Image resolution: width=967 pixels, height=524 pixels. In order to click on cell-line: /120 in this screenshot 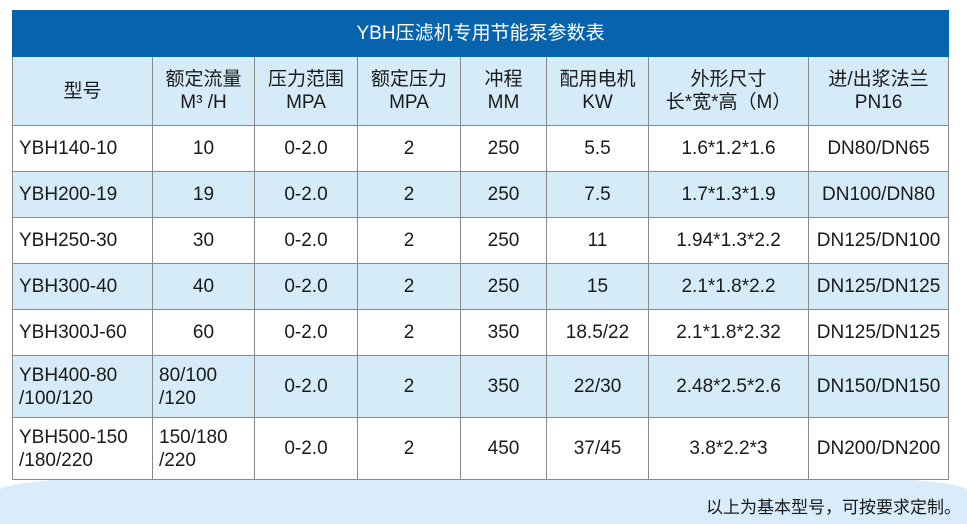, I will do `click(177, 398)`.